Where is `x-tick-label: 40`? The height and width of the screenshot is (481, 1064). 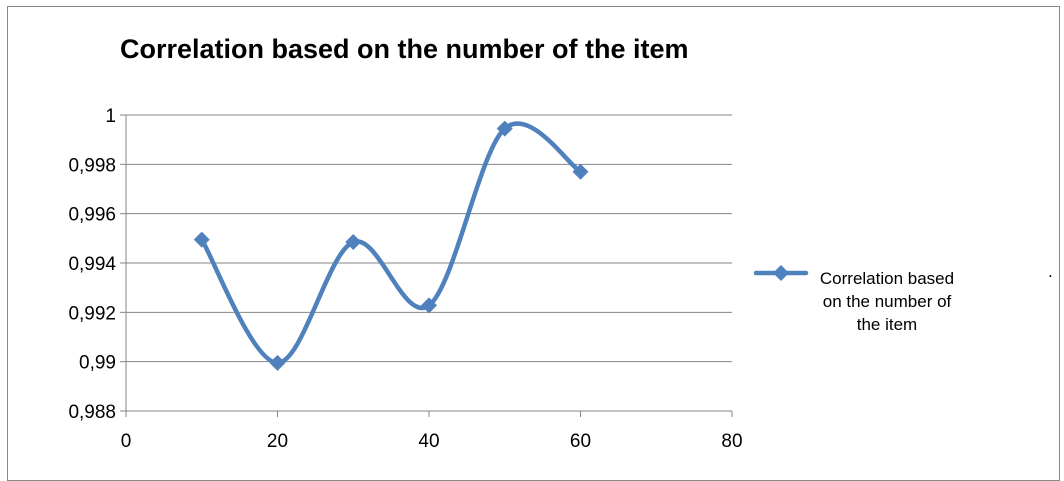
x-tick-label: 40 is located at coordinates (428, 441).